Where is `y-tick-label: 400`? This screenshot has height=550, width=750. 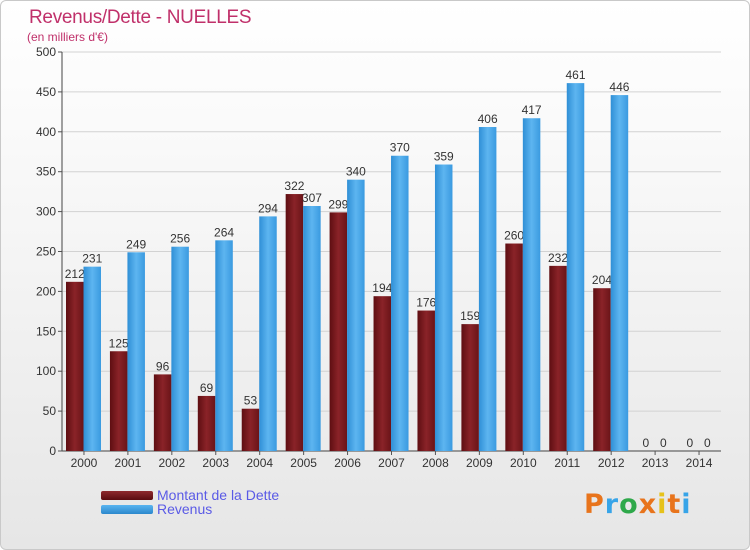 y-tick-label: 400 is located at coordinates (46, 132).